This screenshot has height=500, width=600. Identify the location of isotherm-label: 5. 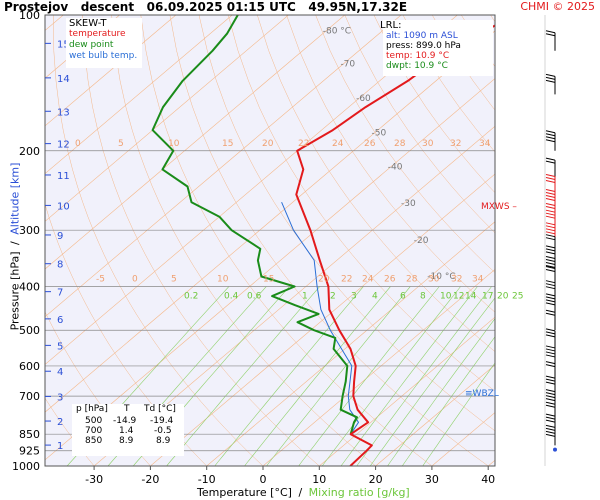
(174, 280).